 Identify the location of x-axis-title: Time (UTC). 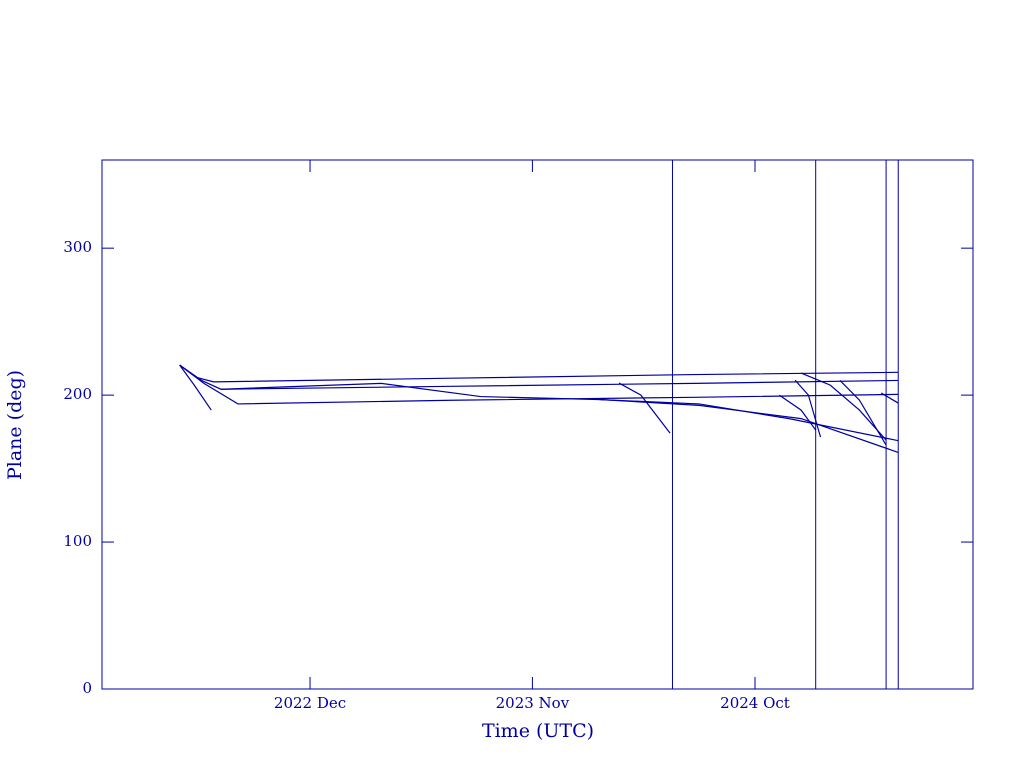
(538, 731).